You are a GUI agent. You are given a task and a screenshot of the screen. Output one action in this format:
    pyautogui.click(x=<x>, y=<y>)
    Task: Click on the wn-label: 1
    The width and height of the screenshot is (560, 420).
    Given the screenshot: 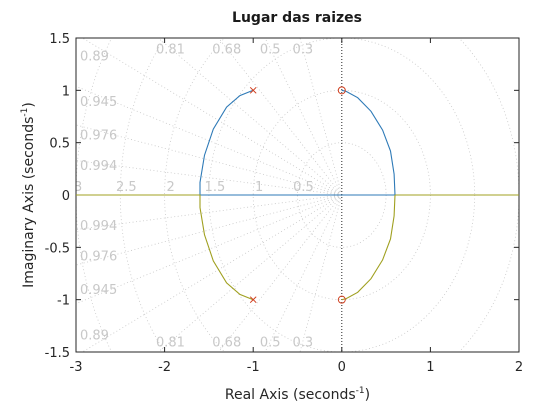 What is the action you would take?
    pyautogui.click(x=259, y=187)
    